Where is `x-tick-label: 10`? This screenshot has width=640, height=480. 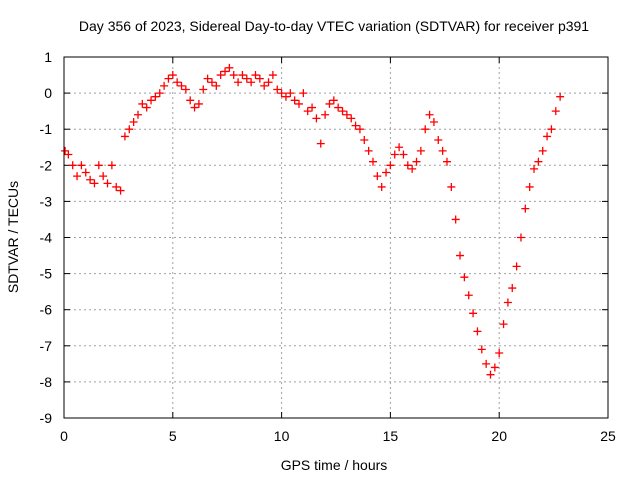 x-tick-label: 10 is located at coordinates (282, 436).